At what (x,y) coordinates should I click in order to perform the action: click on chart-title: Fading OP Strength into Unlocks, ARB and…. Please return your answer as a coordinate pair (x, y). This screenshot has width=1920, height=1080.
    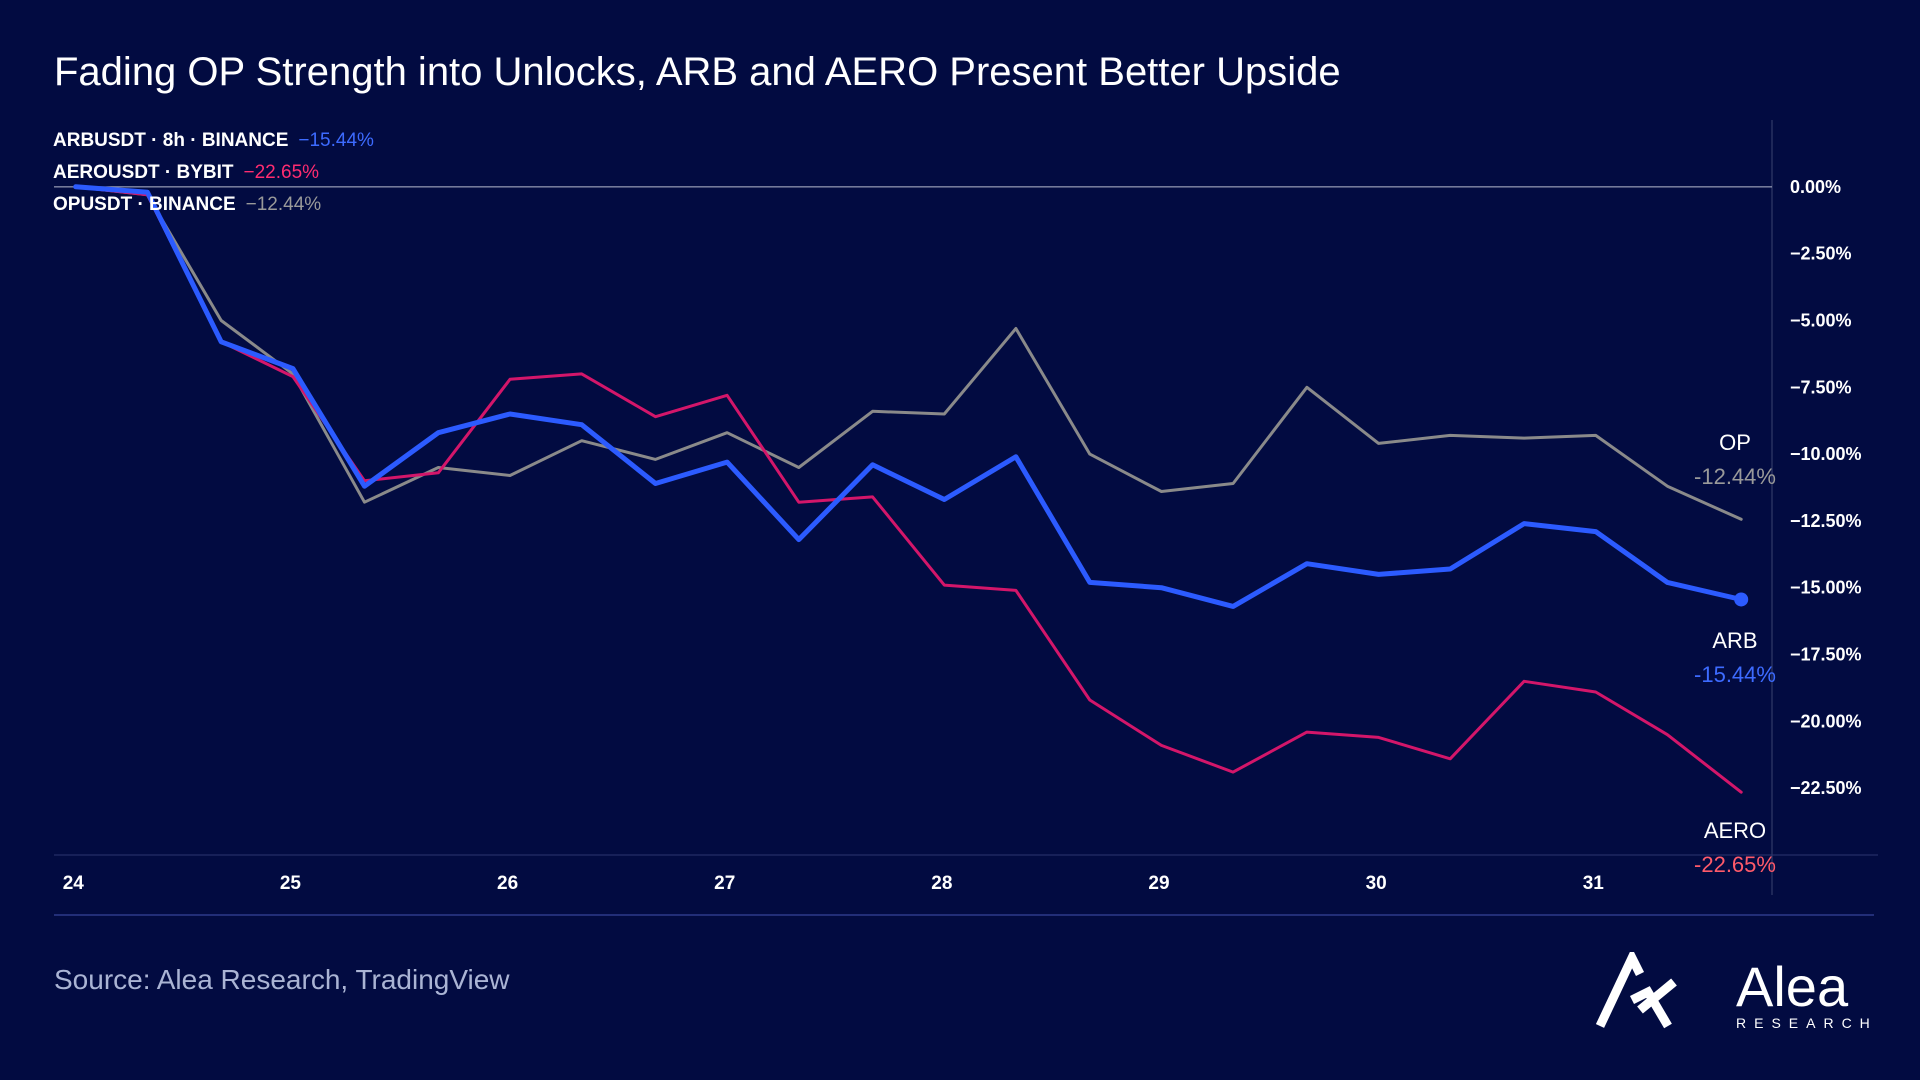
    Looking at the image, I should click on (697, 72).